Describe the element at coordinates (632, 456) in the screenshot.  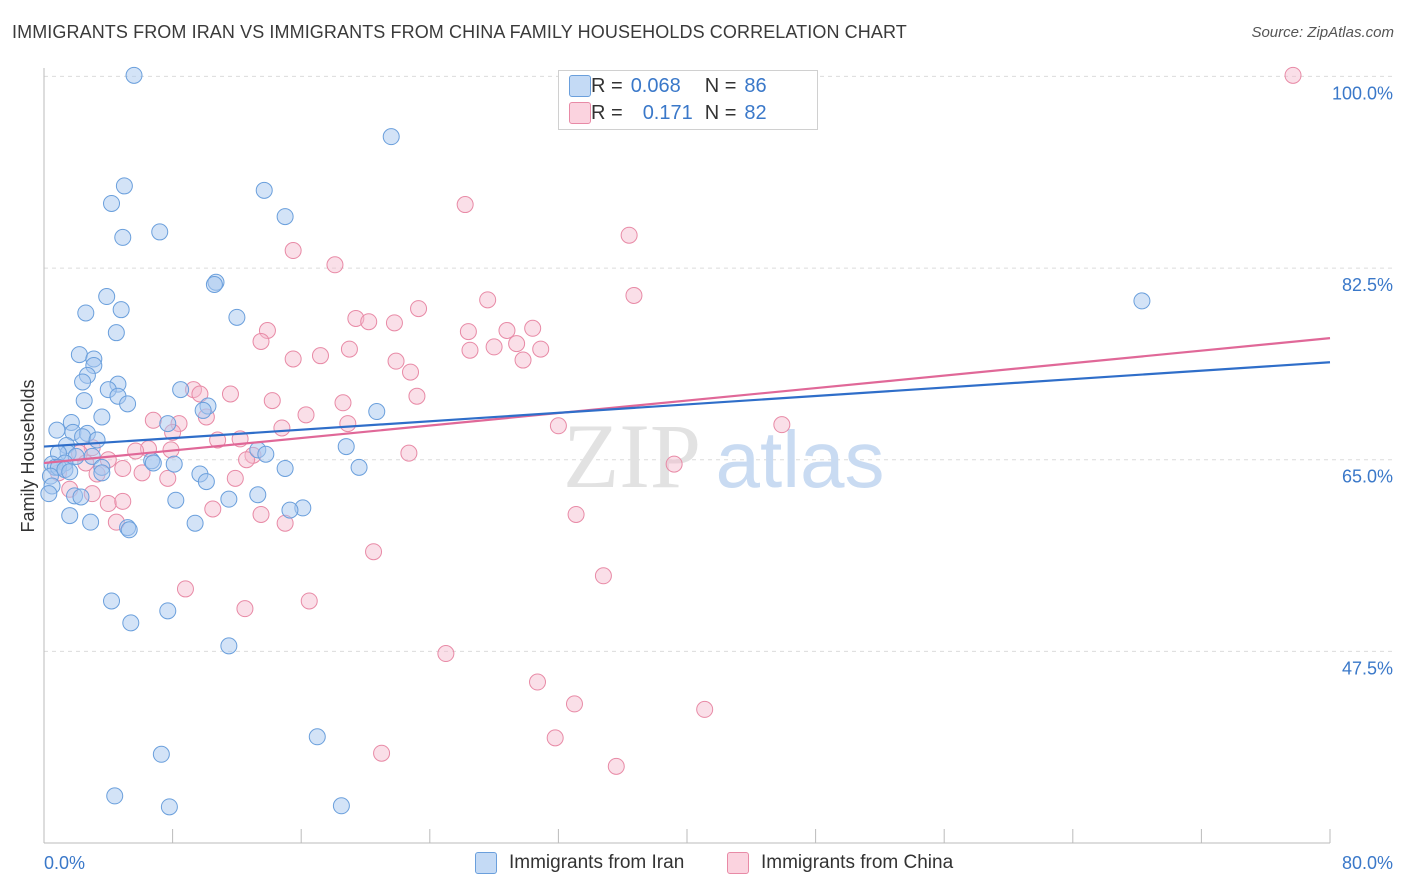
I see `watermark-zip: ZIP` at that location.